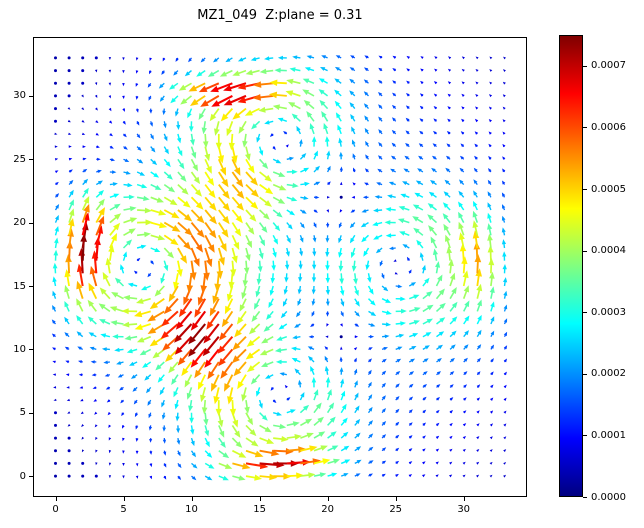 The image size is (644, 528). I want to click on x-tick-label: 5, so click(123, 509).